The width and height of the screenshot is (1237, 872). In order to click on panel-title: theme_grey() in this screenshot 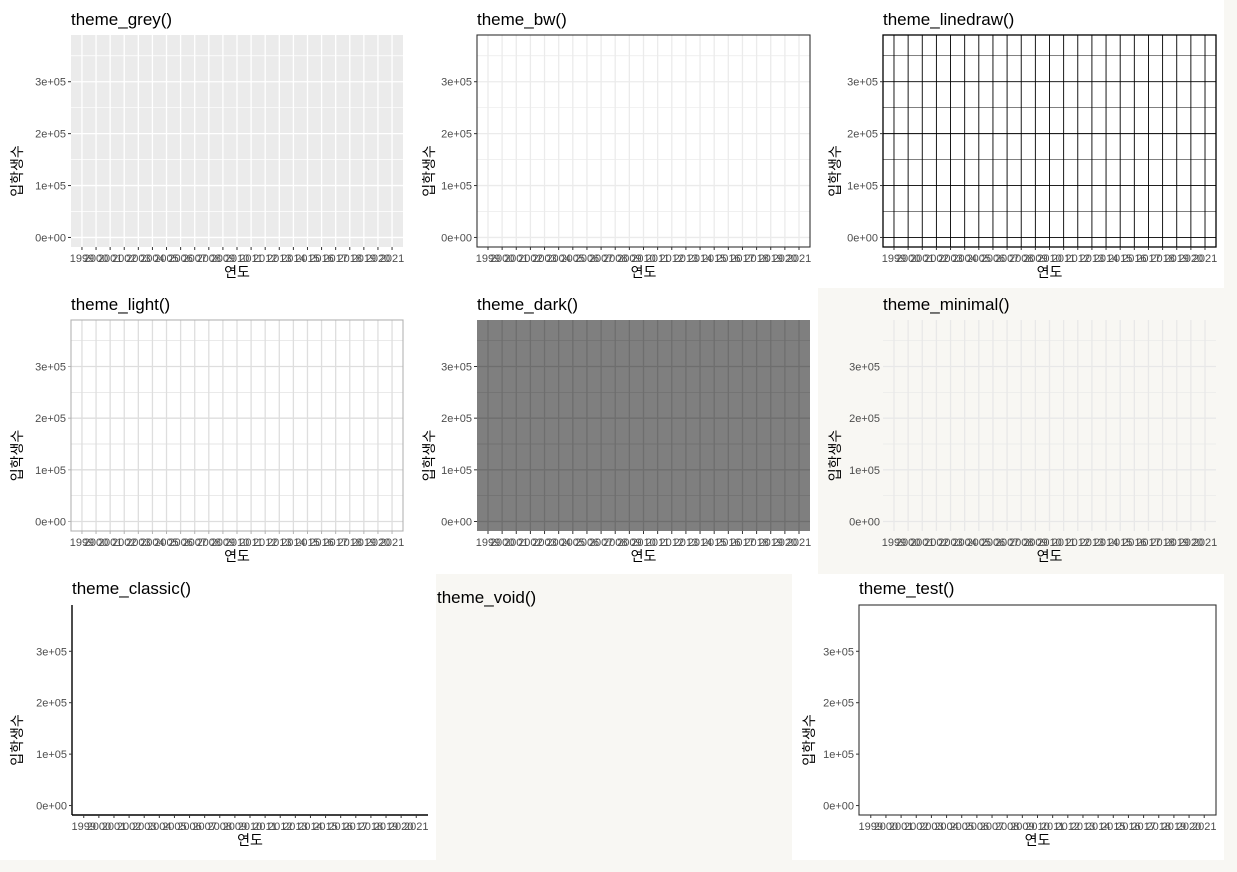, I will do `click(121, 19)`.